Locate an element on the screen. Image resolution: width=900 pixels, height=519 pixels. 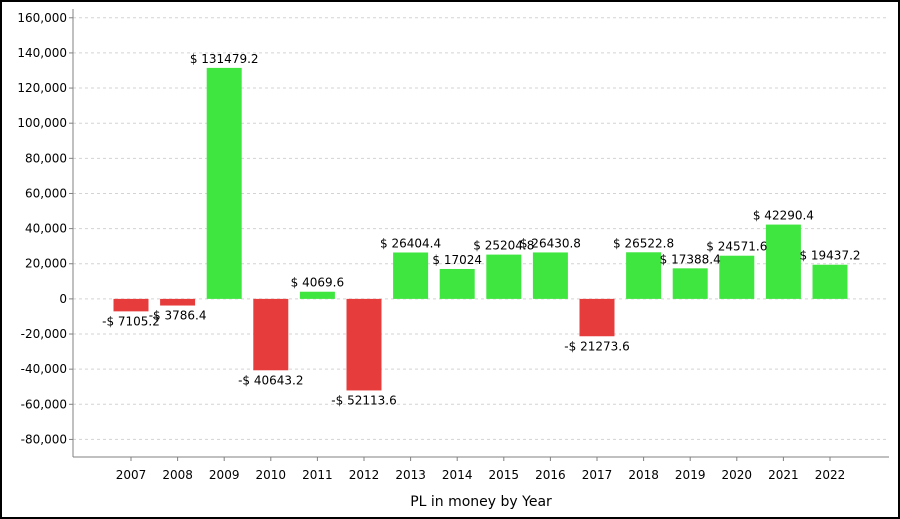
y-tick-label: 0 is located at coordinates (63, 299).